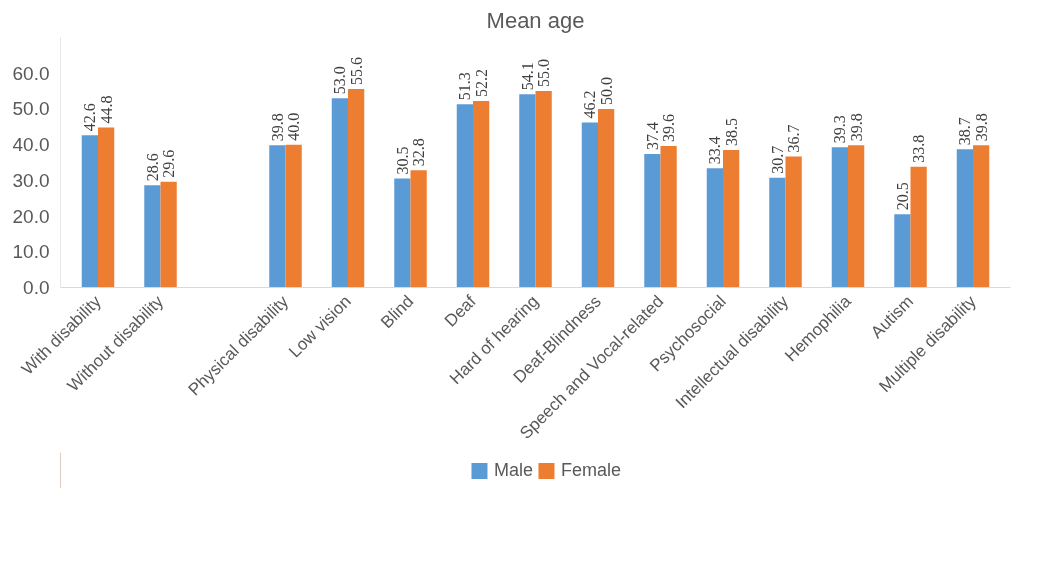 This screenshot has width=1050, height=577. I want to click on legend-label: Male, so click(513, 470).